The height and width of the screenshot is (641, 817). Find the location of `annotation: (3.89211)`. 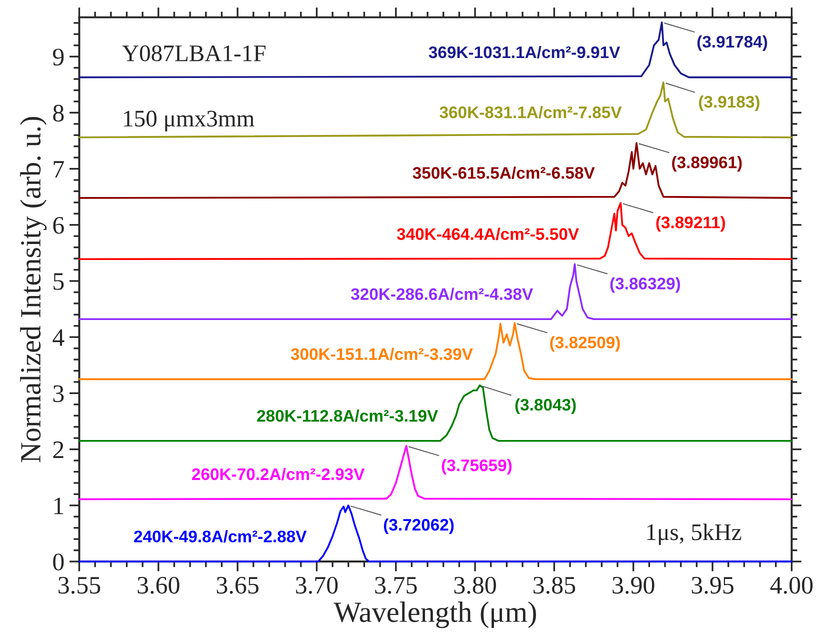

annotation: (3.89211) is located at coordinates (691, 224).